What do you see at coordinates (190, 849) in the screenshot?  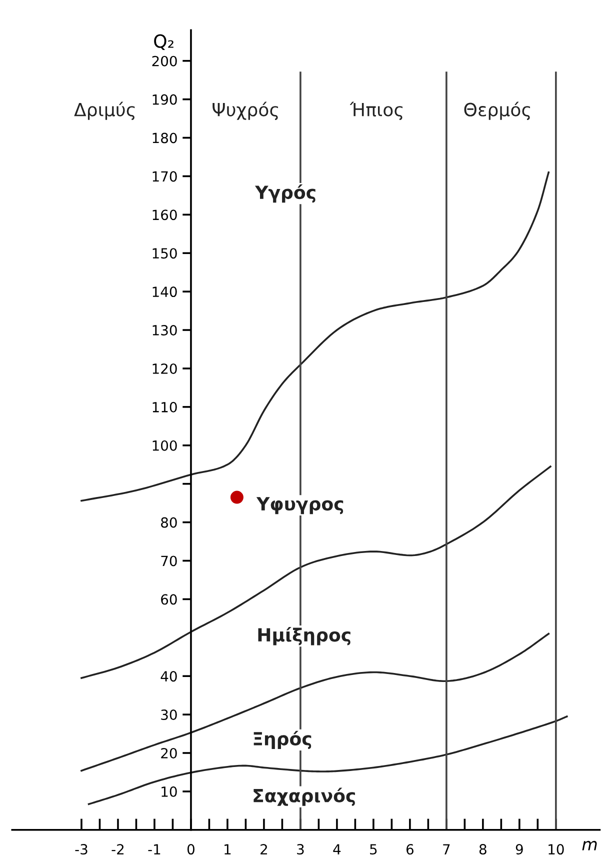 I see `x-tick-label: 0` at bounding box center [190, 849].